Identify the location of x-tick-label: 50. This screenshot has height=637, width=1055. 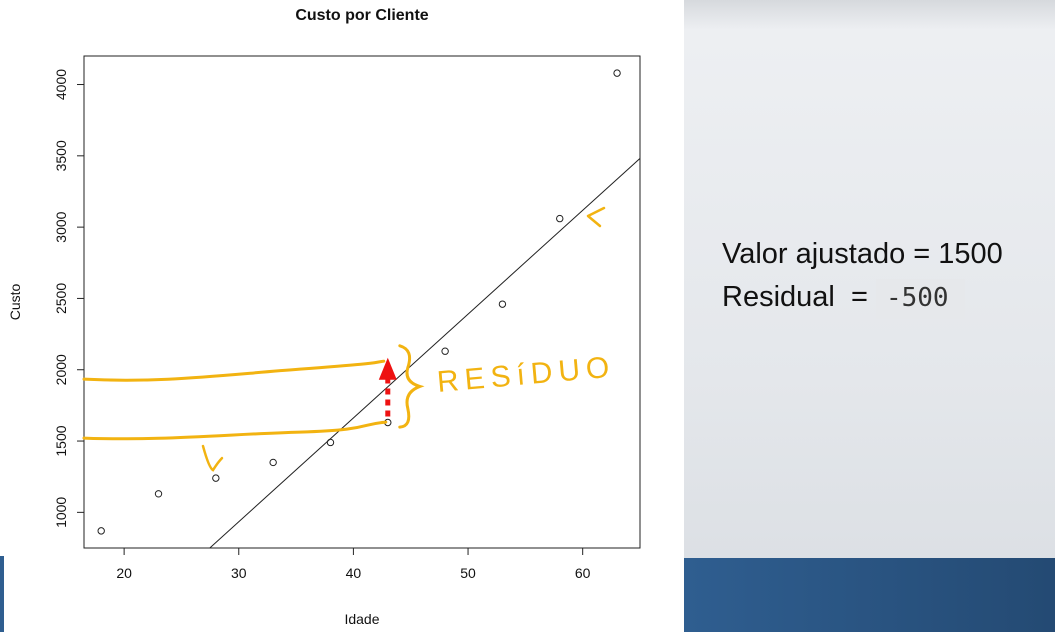
(468, 573).